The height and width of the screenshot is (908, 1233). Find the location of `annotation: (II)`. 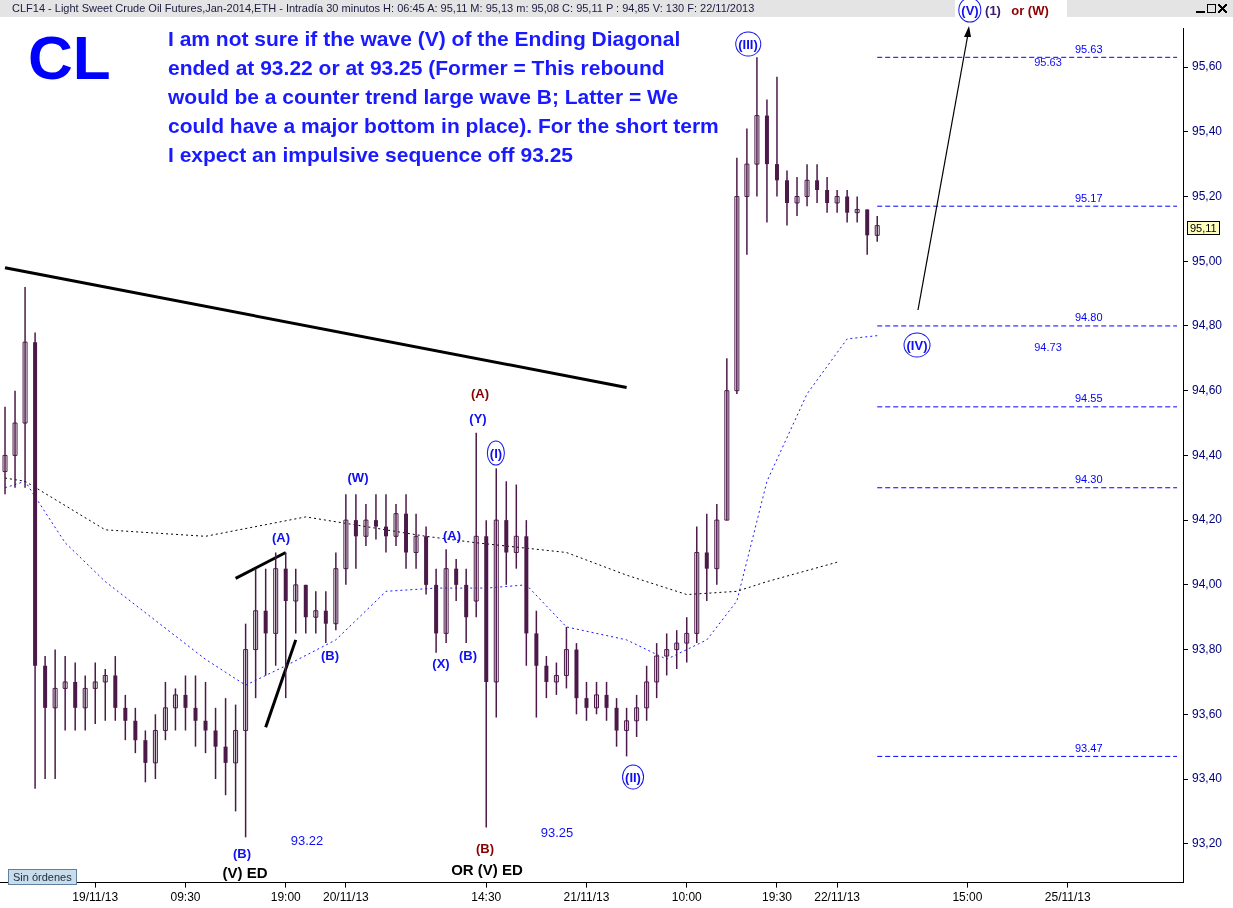

annotation: (II) is located at coordinates (633, 777).